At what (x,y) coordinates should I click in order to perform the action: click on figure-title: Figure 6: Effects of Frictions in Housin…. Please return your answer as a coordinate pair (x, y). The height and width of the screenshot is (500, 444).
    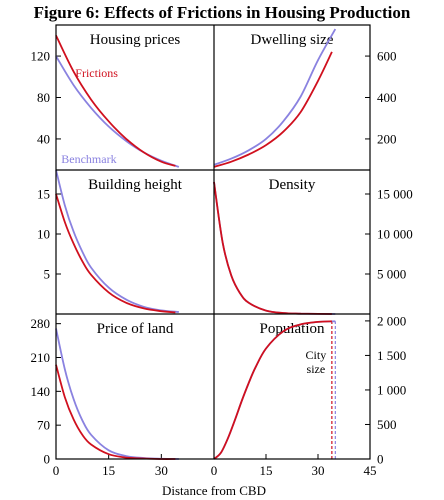
    Looking at the image, I should click on (222, 12).